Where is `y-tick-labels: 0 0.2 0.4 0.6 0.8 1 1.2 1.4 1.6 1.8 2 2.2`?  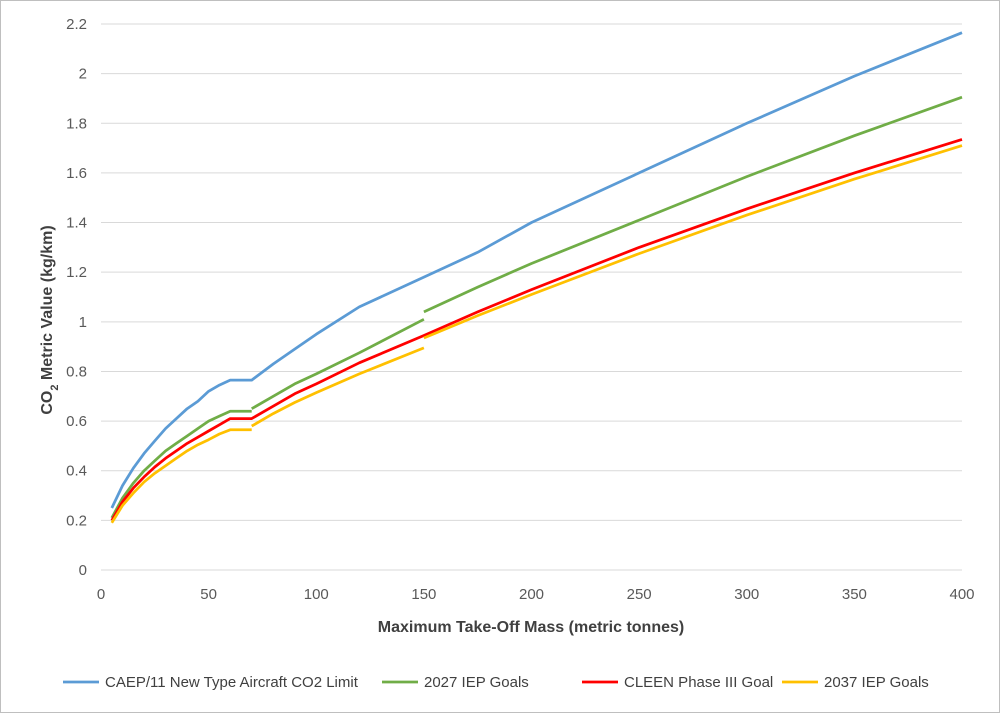 y-tick-labels: 0 0.2 0.4 0.6 0.8 1 1.2 1.4 1.6 1.8 2 2.2 is located at coordinates (76, 297).